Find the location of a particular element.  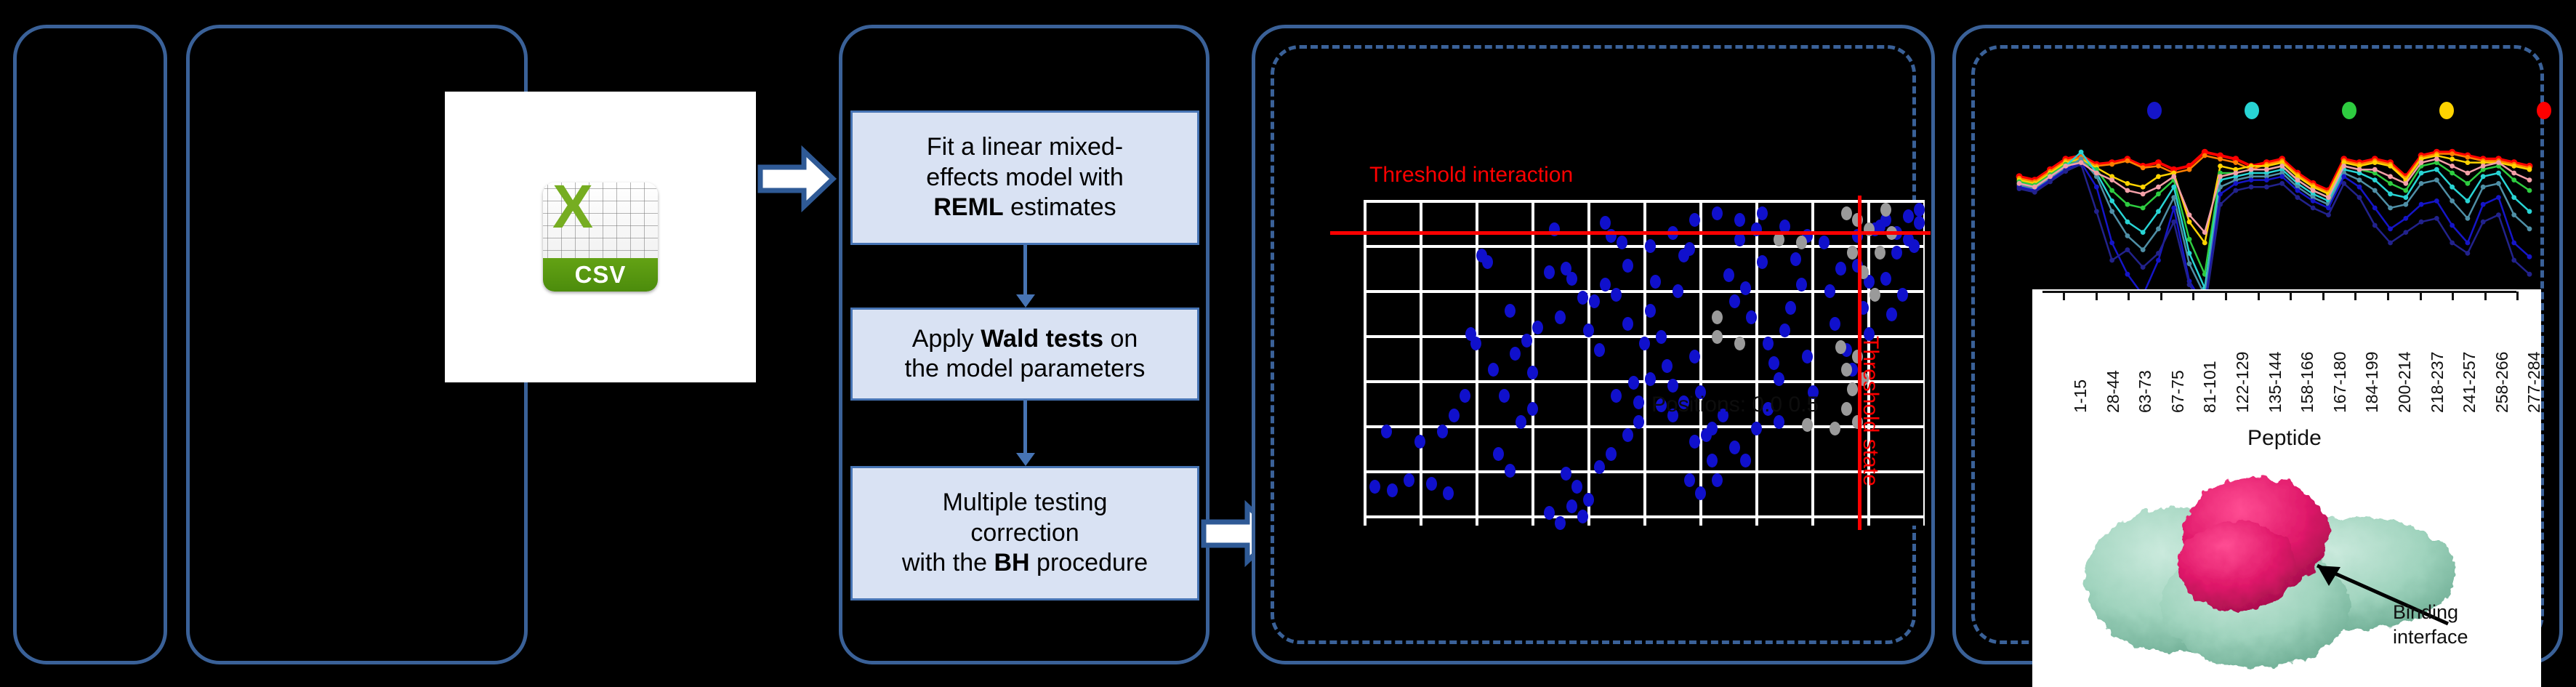

excel-x-icon: X is located at coordinates (573, 211).